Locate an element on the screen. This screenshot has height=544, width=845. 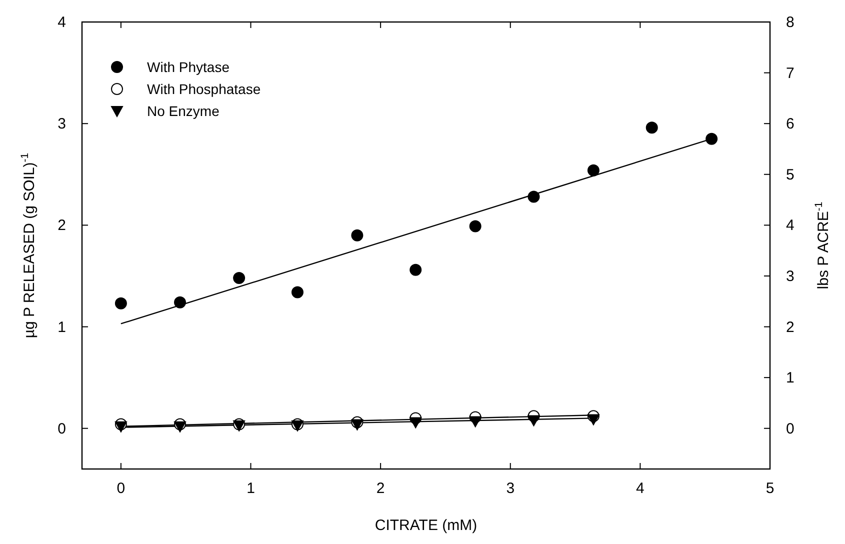
y2-tick-label: 6 is located at coordinates (790, 124).